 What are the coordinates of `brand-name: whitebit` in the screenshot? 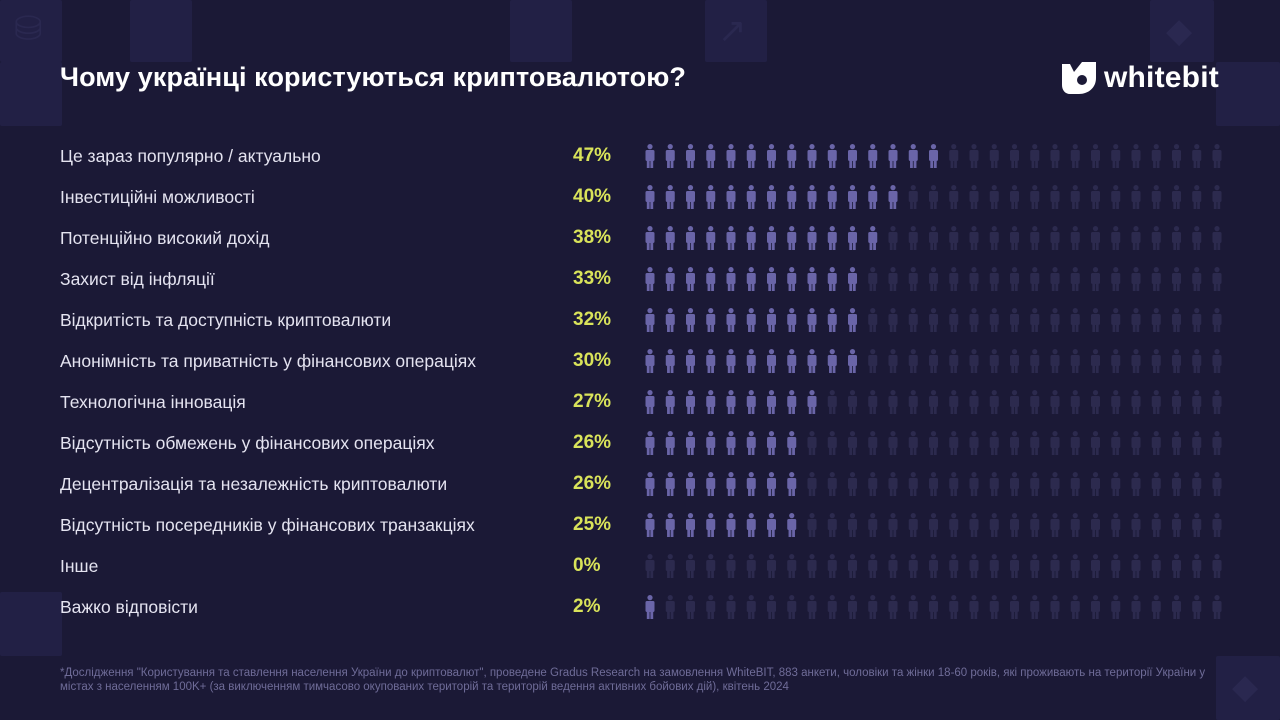 It's located at (1161, 77).